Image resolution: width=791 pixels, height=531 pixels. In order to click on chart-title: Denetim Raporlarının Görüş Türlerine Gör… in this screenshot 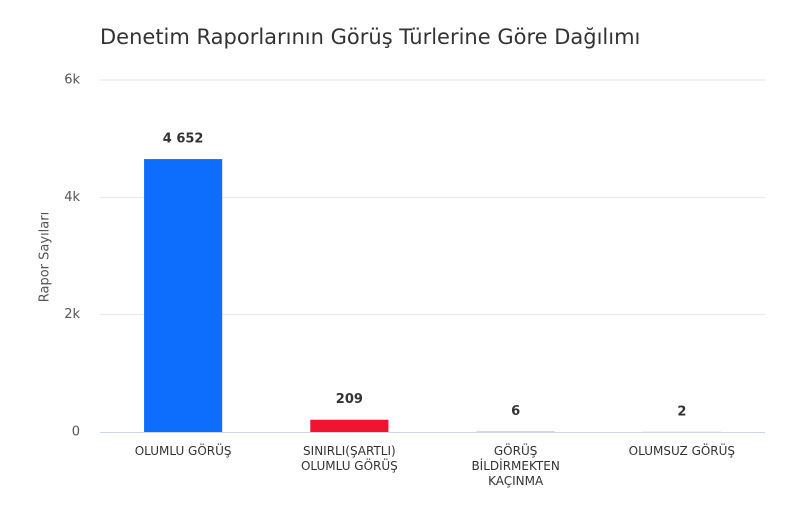, I will do `click(370, 37)`.